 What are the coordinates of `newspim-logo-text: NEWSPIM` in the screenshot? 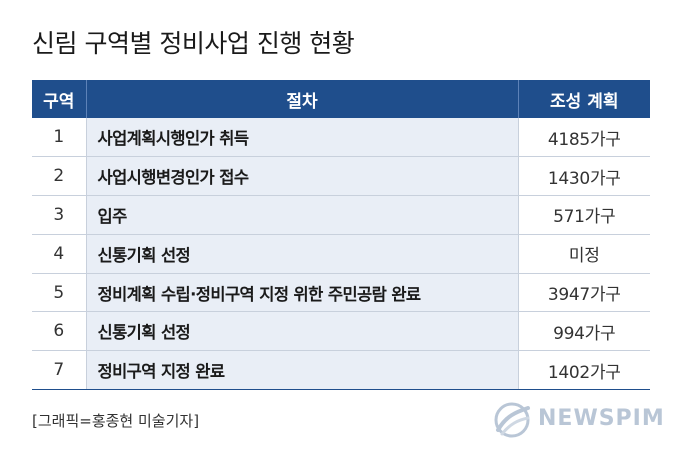 It's located at (601, 418).